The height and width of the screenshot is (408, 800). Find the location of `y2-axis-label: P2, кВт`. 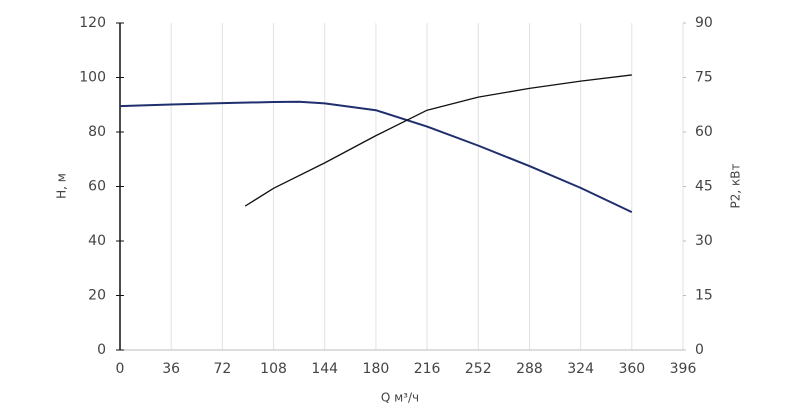

y2-axis-label: P2, кВт is located at coordinates (736, 186).